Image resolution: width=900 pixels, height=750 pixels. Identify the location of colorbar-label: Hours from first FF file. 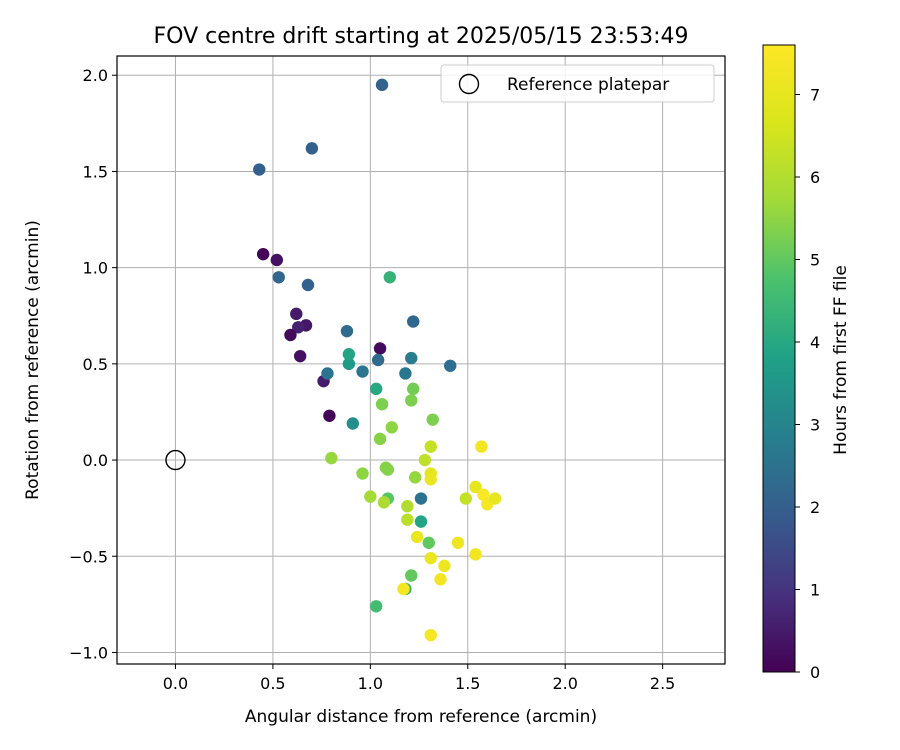
(841, 360).